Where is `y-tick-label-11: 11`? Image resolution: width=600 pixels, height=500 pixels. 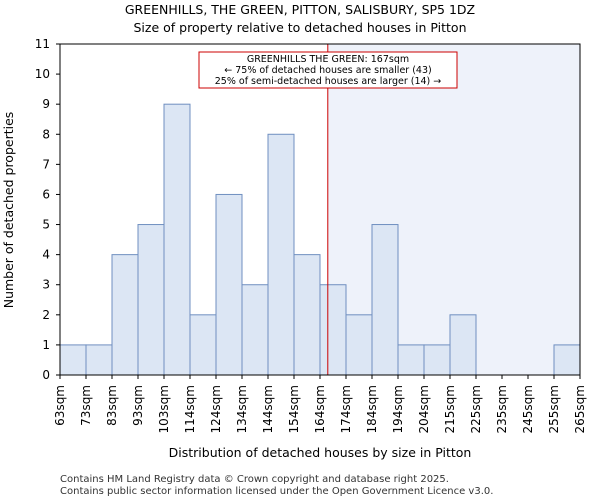
y-tick-label-11: 11 is located at coordinates (42, 44).